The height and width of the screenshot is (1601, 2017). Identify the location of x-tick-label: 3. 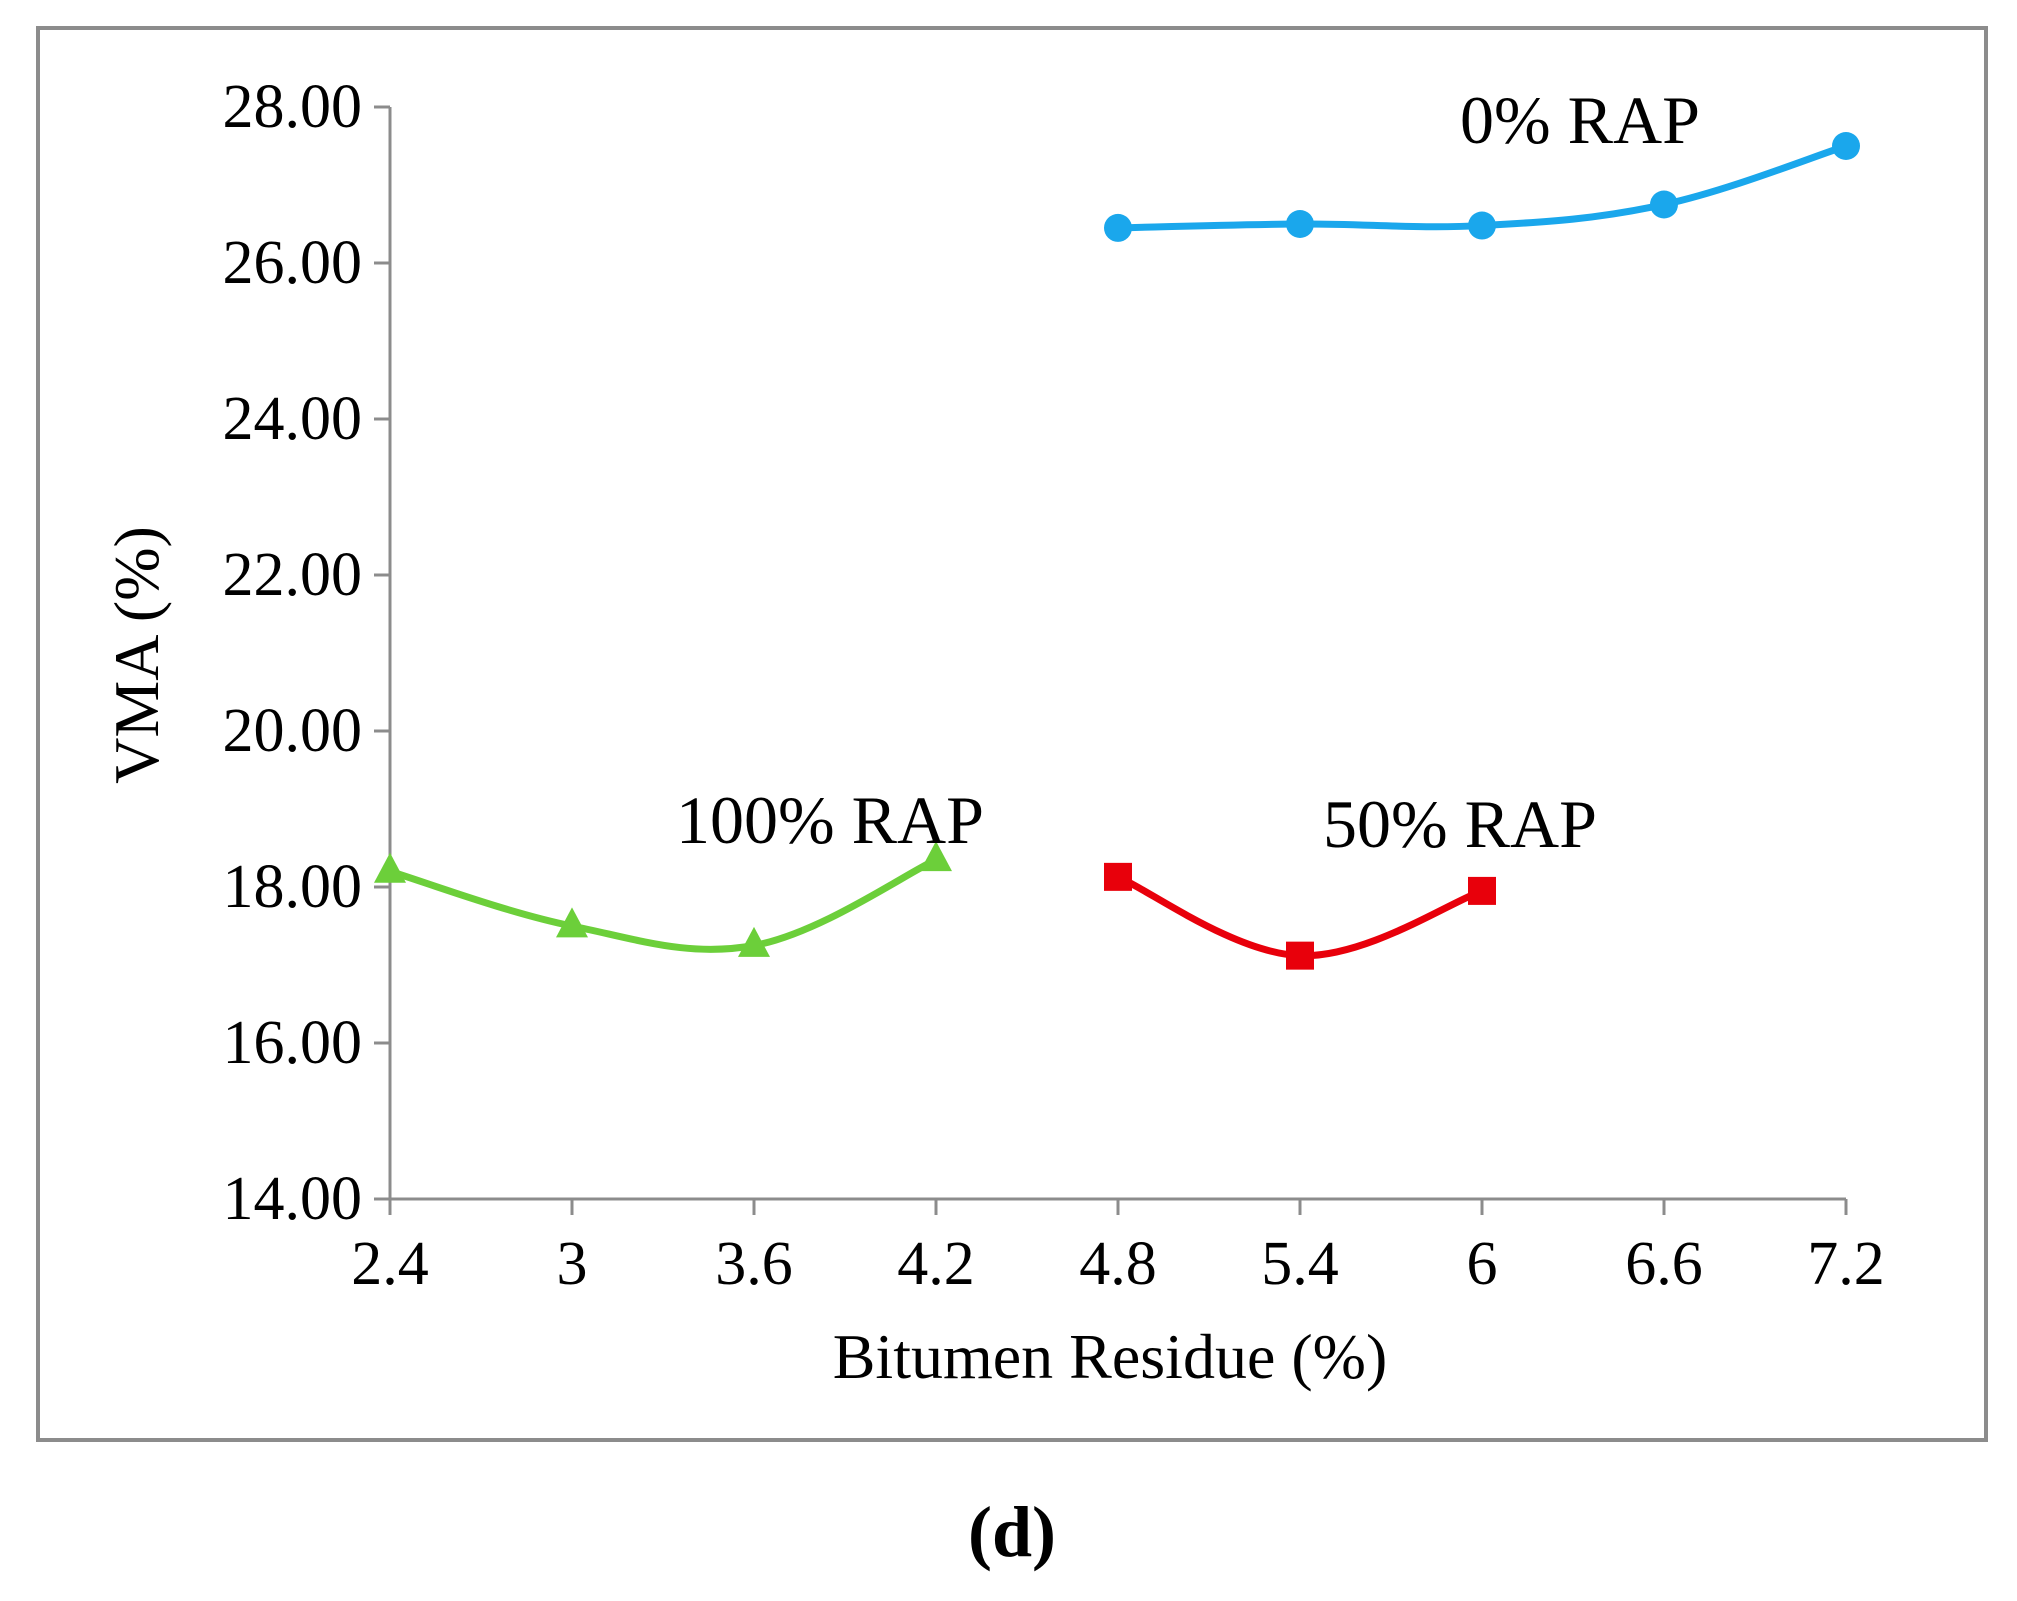
(572, 1264).